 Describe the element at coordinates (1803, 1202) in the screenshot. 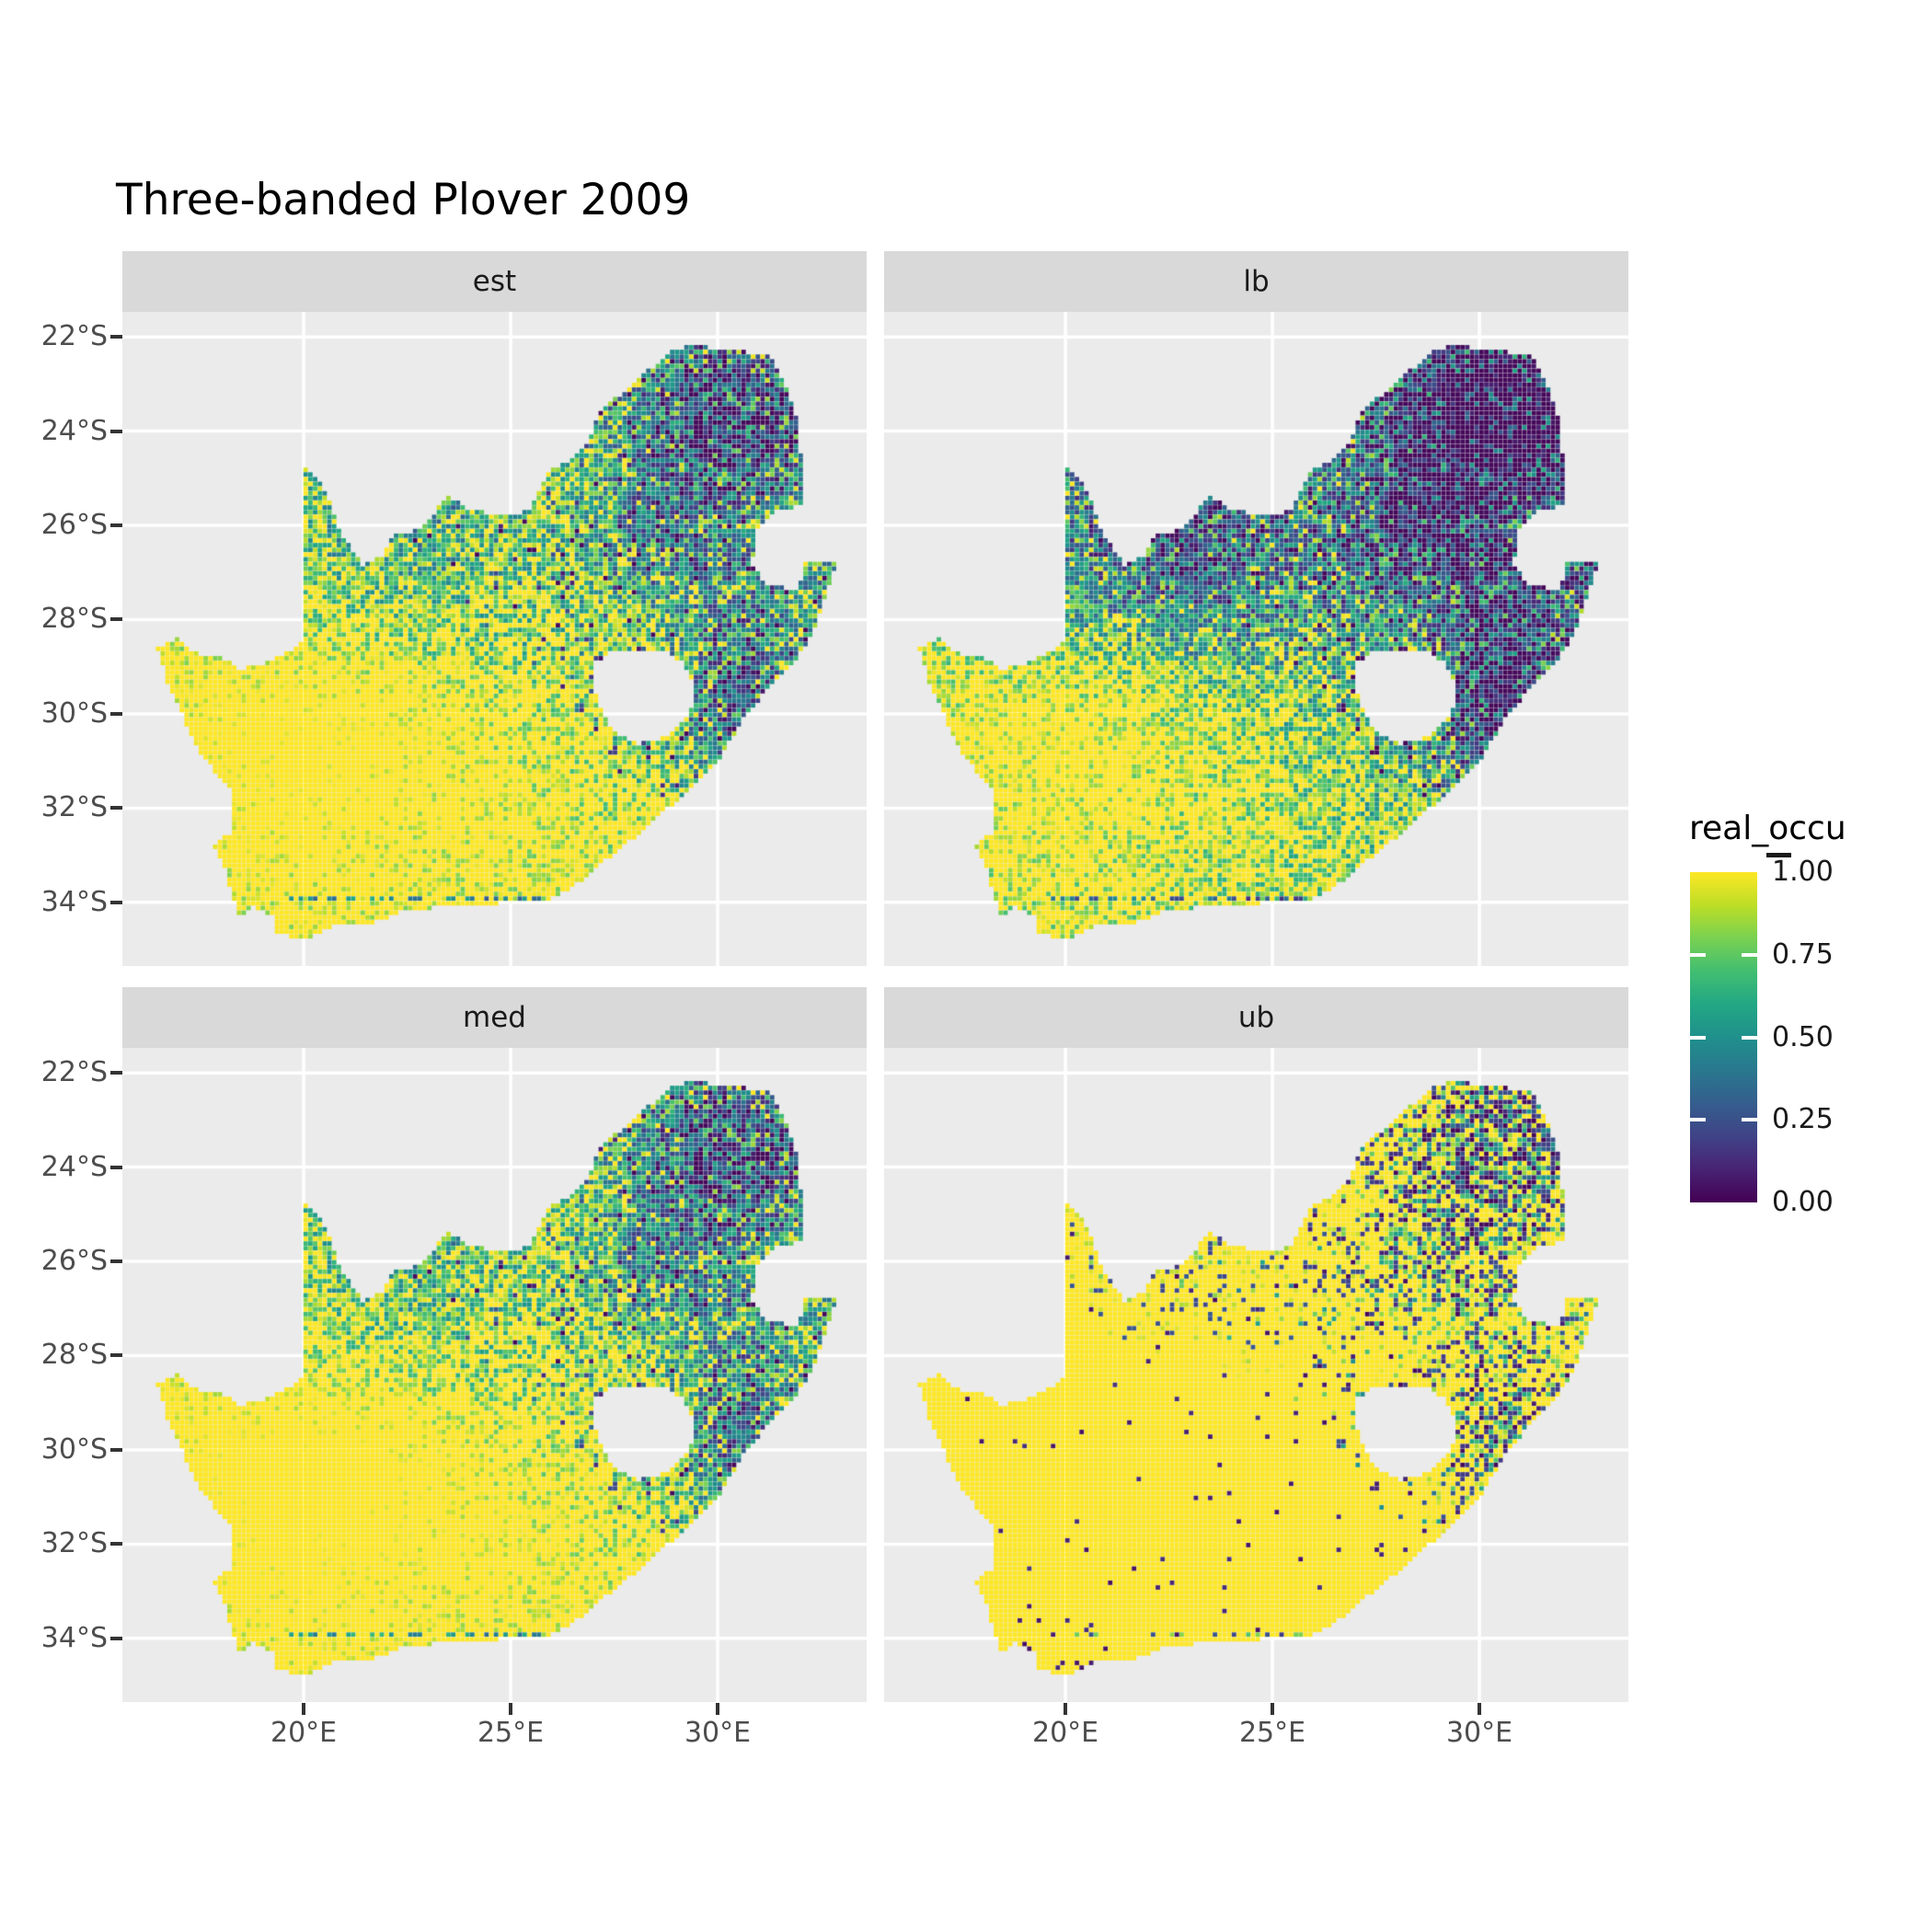

I see `legend-tick-label: 0.00` at that location.